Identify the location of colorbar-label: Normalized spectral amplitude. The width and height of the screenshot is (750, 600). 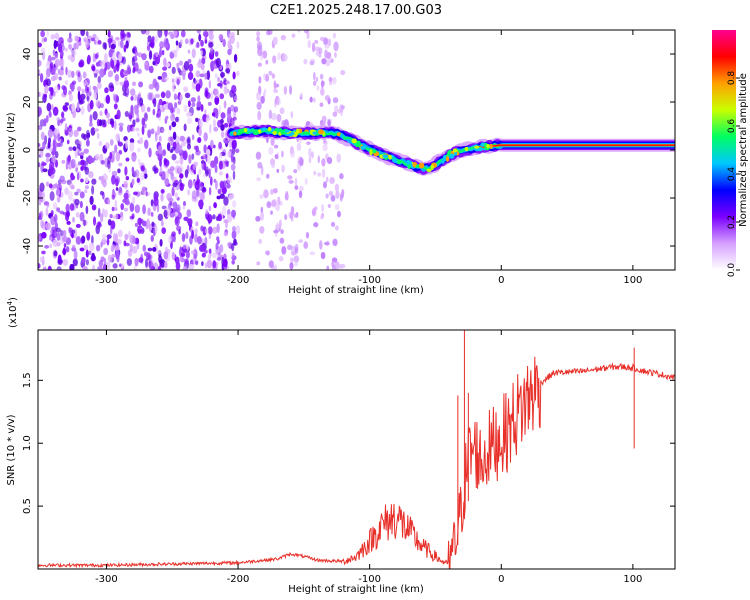
(743, 150).